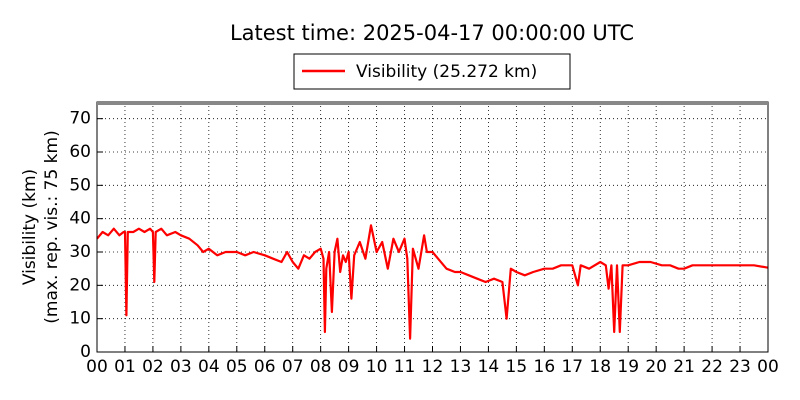 Image resolution: width=800 pixels, height=400 pixels. I want to click on x-tick-label: 21, so click(684, 367).